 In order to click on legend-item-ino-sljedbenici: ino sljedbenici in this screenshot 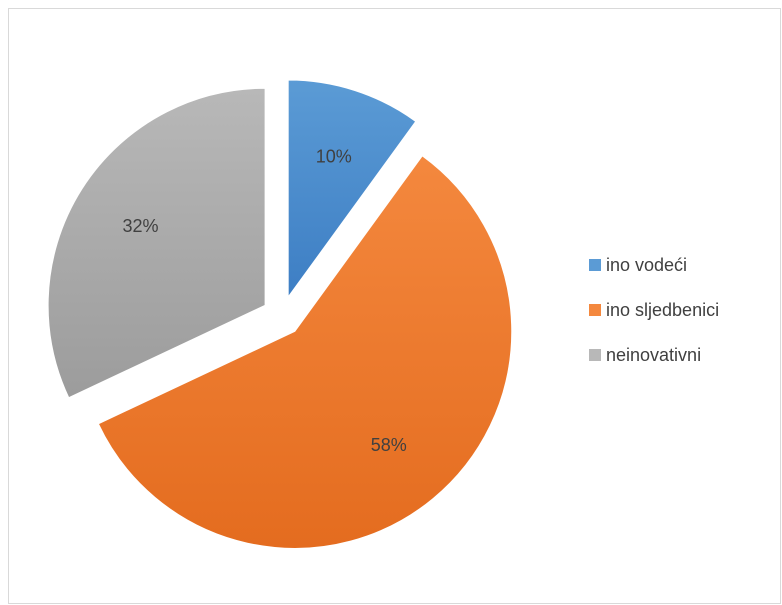, I will do `click(654, 310)`.